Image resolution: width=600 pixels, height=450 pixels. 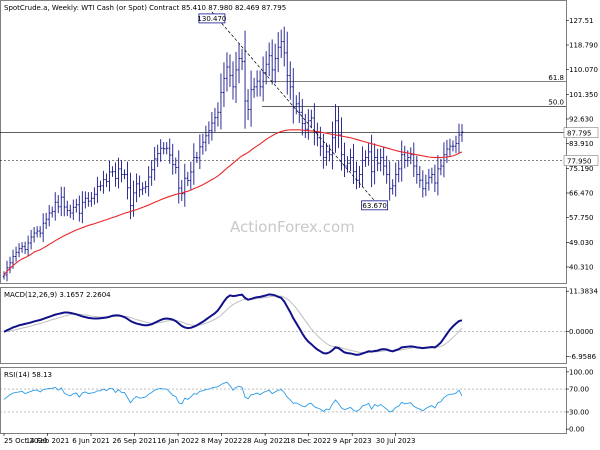 What do you see at coordinates (48, 441) in the screenshot?
I see `x-tick-label: 14 Feb 2021` at bounding box center [48, 441].